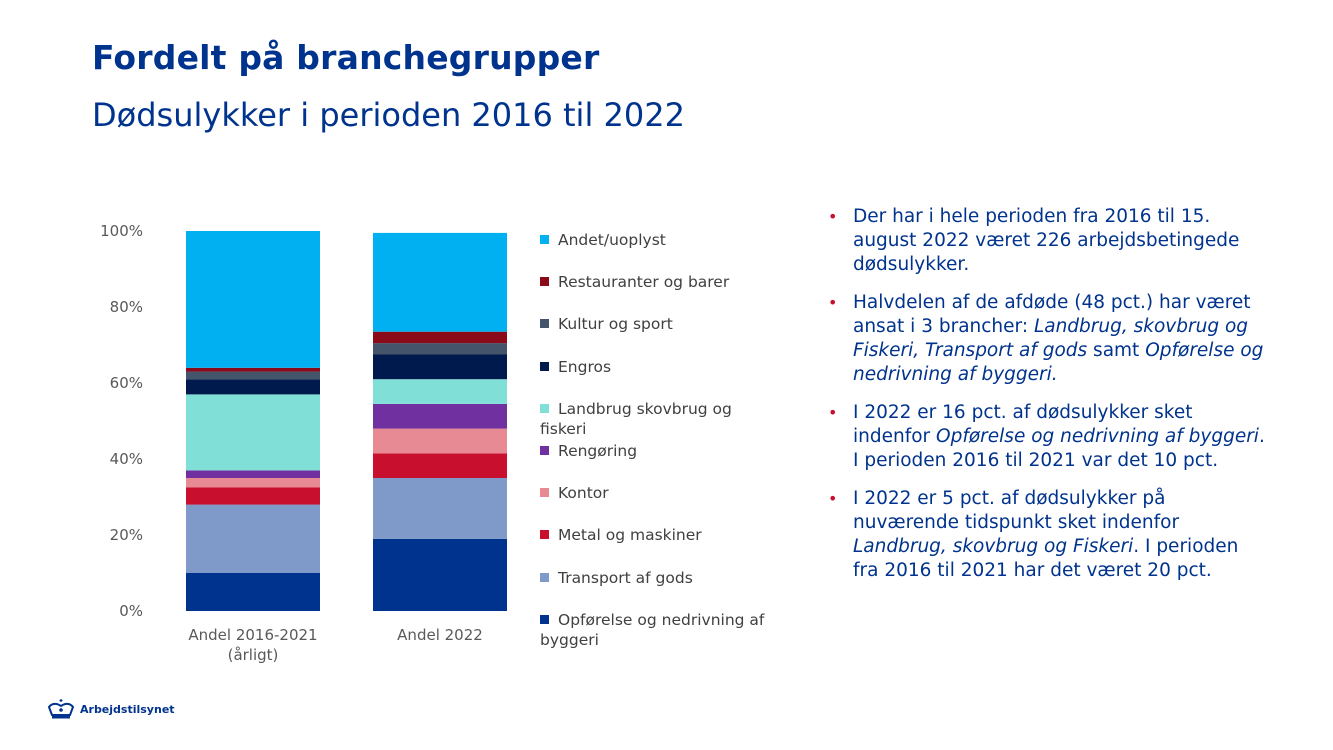 Image resolution: width=1333 pixels, height=750 pixels. What do you see at coordinates (671, 367) in the screenshot?
I see `legend-item: Engros` at bounding box center [671, 367].